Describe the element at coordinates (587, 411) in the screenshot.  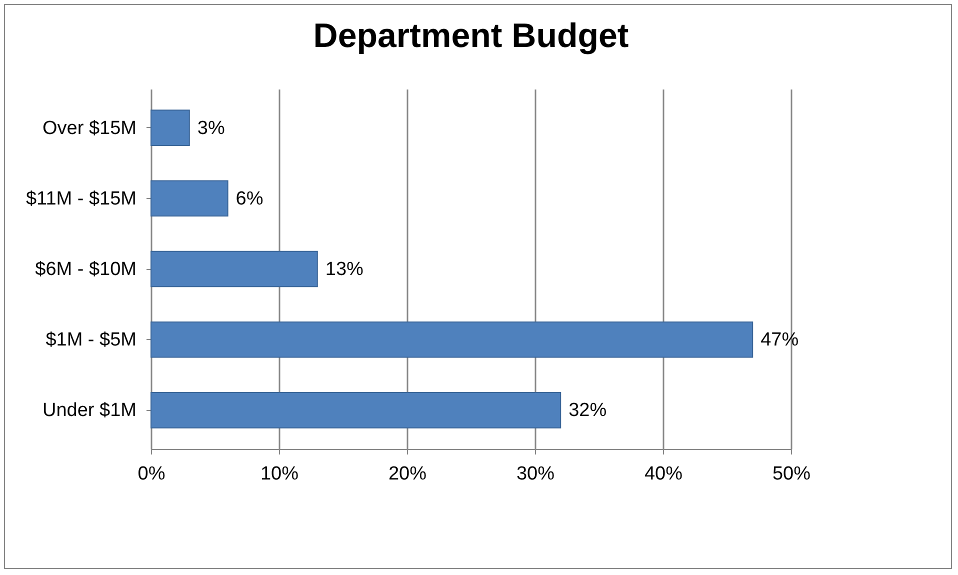
I see `data-label: 32%` at that location.